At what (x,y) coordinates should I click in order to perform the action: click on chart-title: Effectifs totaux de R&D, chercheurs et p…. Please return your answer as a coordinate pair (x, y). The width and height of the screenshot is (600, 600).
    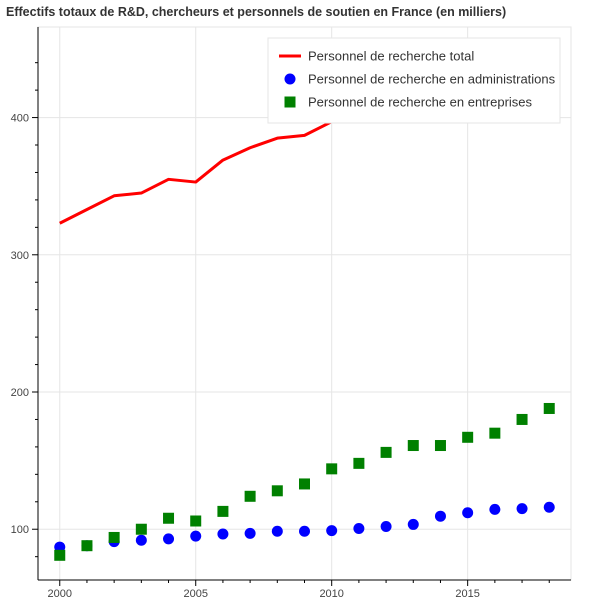
    Looking at the image, I should click on (256, 12).